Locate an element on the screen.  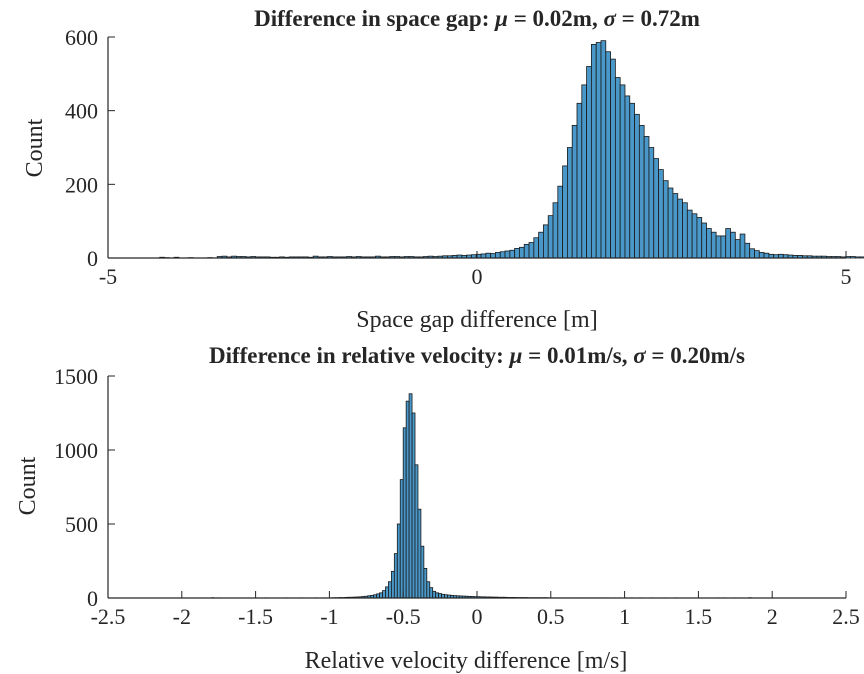
y-tick-label: 500 is located at coordinates (81, 524).